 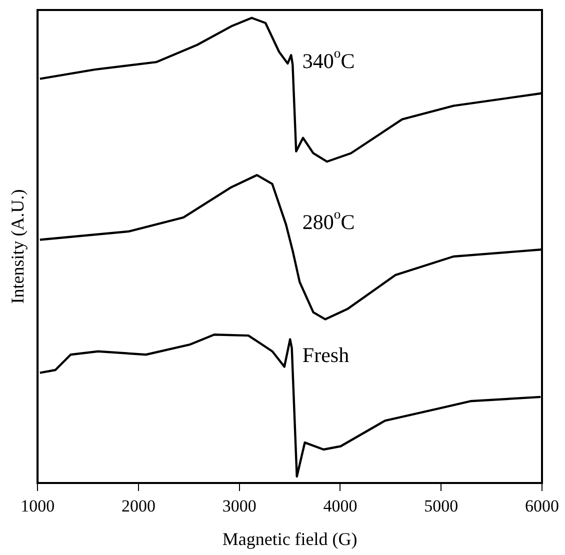 What do you see at coordinates (542, 506) in the screenshot?
I see `x-tick-label: 6000` at bounding box center [542, 506].